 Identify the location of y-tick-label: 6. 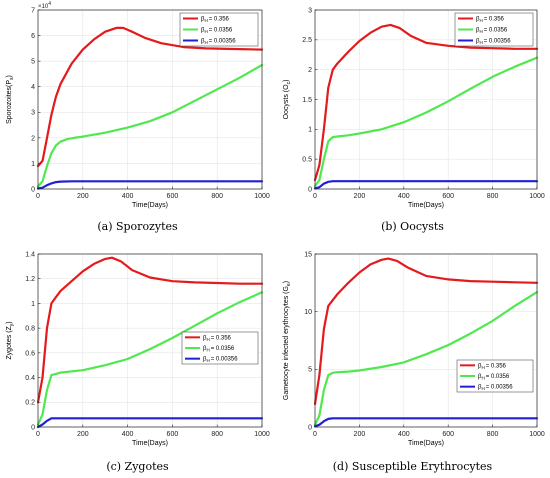
(33, 36).